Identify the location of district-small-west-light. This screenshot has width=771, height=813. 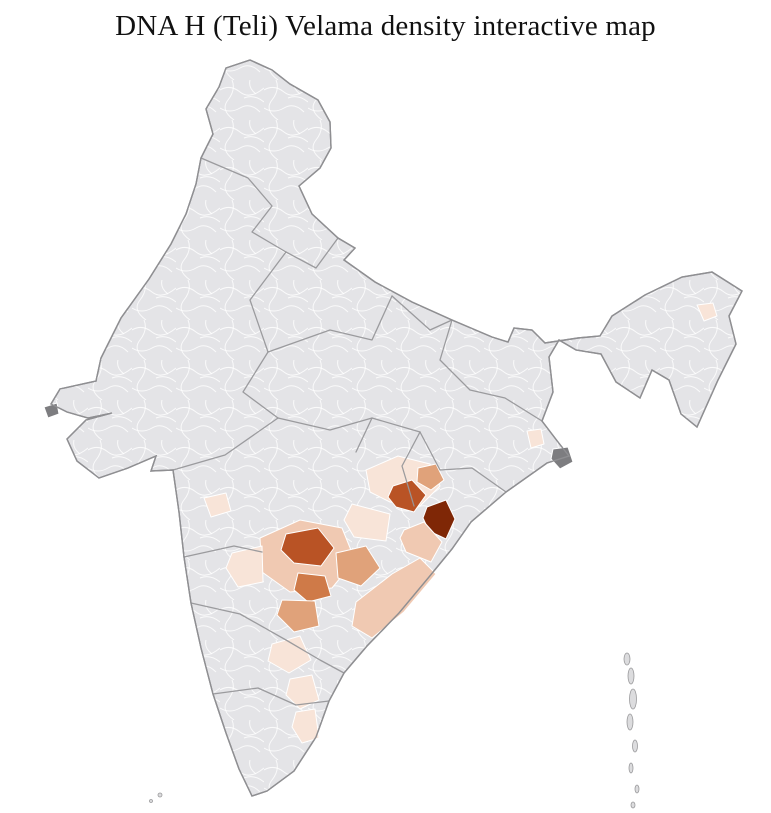
(217, 505).